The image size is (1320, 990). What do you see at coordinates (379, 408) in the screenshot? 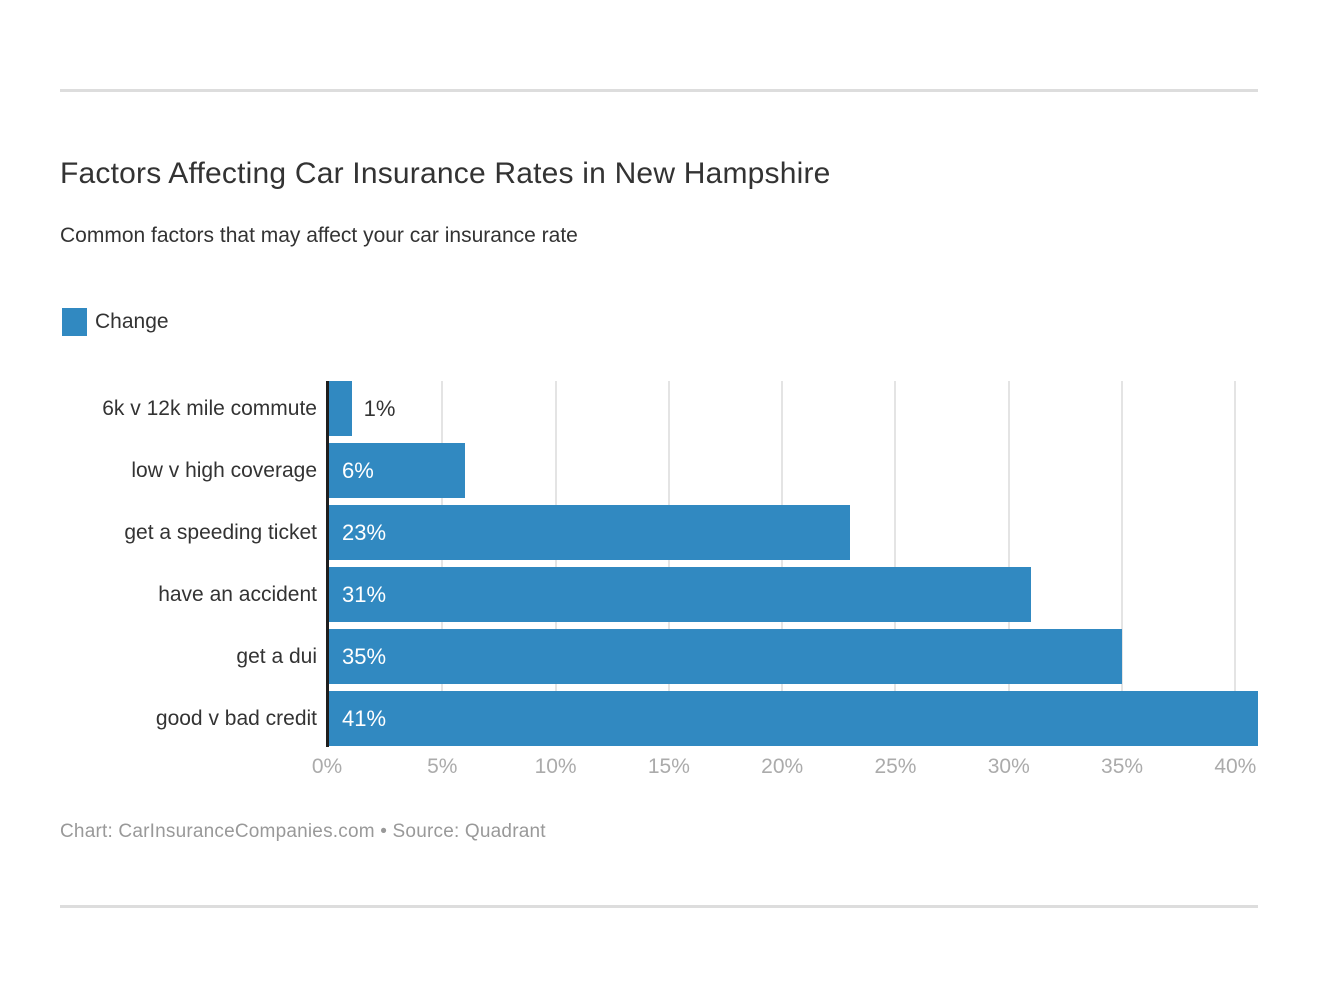
I see `bar-value-label: 1%` at bounding box center [379, 408].